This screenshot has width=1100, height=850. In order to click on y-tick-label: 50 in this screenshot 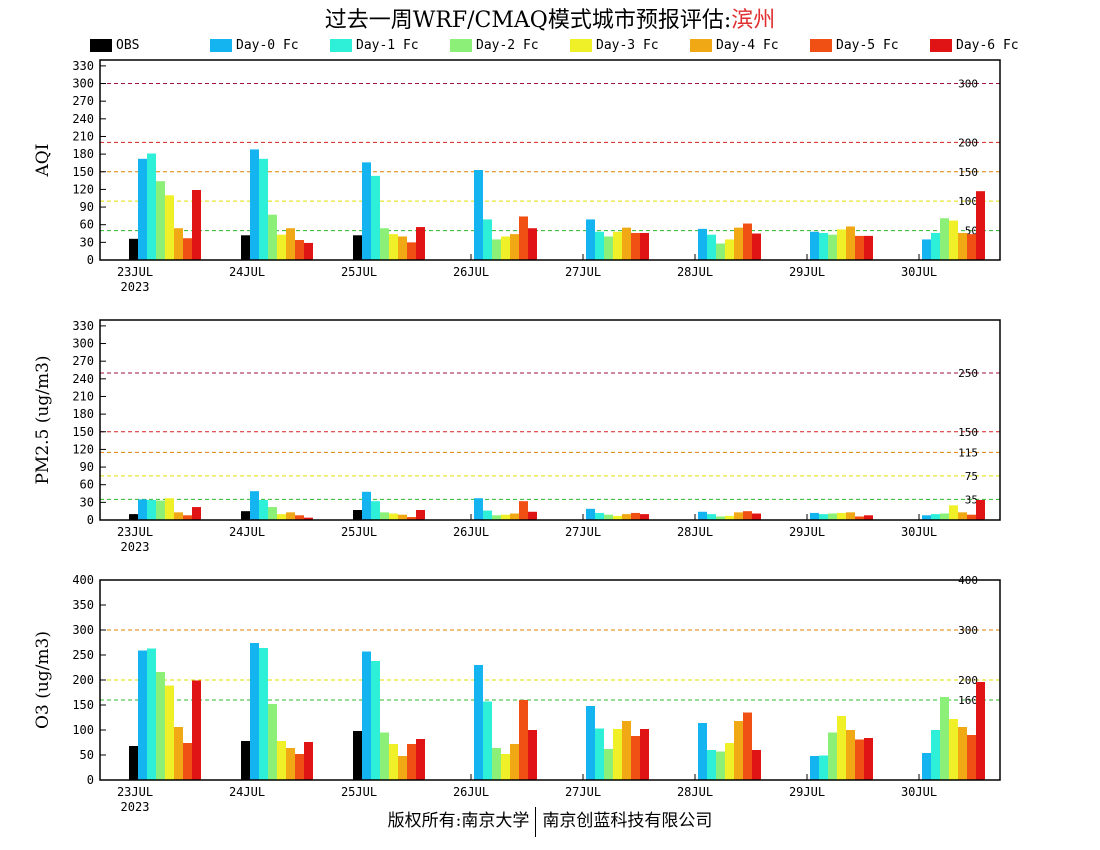, I will do `click(87, 755)`.